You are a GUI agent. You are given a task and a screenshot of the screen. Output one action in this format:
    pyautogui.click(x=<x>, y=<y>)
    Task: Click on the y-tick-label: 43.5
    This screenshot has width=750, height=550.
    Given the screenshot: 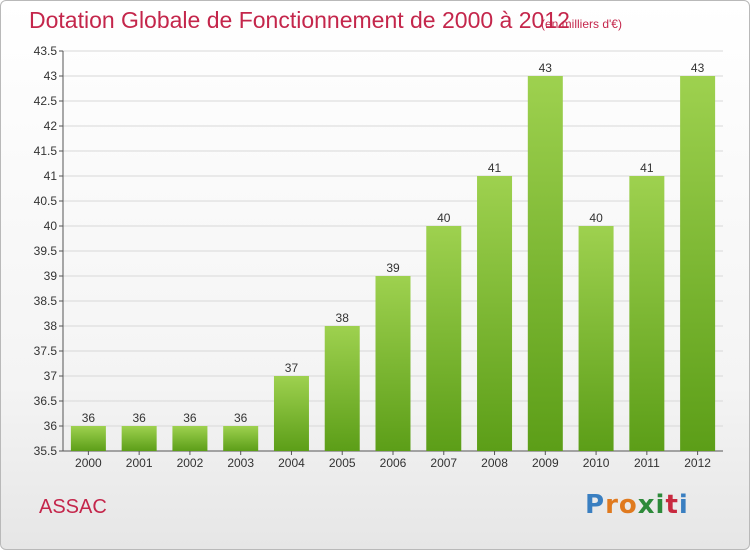 What is the action you would take?
    pyautogui.click(x=46, y=51)
    